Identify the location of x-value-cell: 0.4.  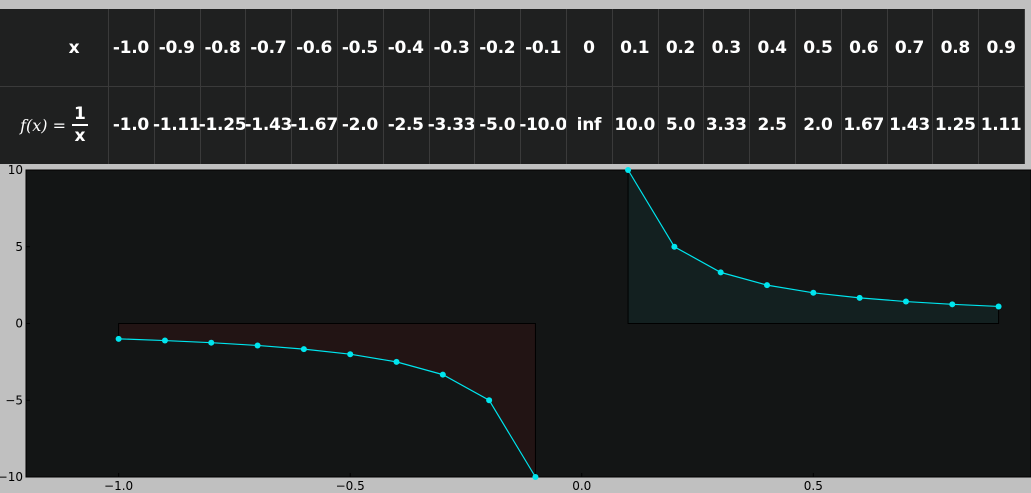
(772, 47).